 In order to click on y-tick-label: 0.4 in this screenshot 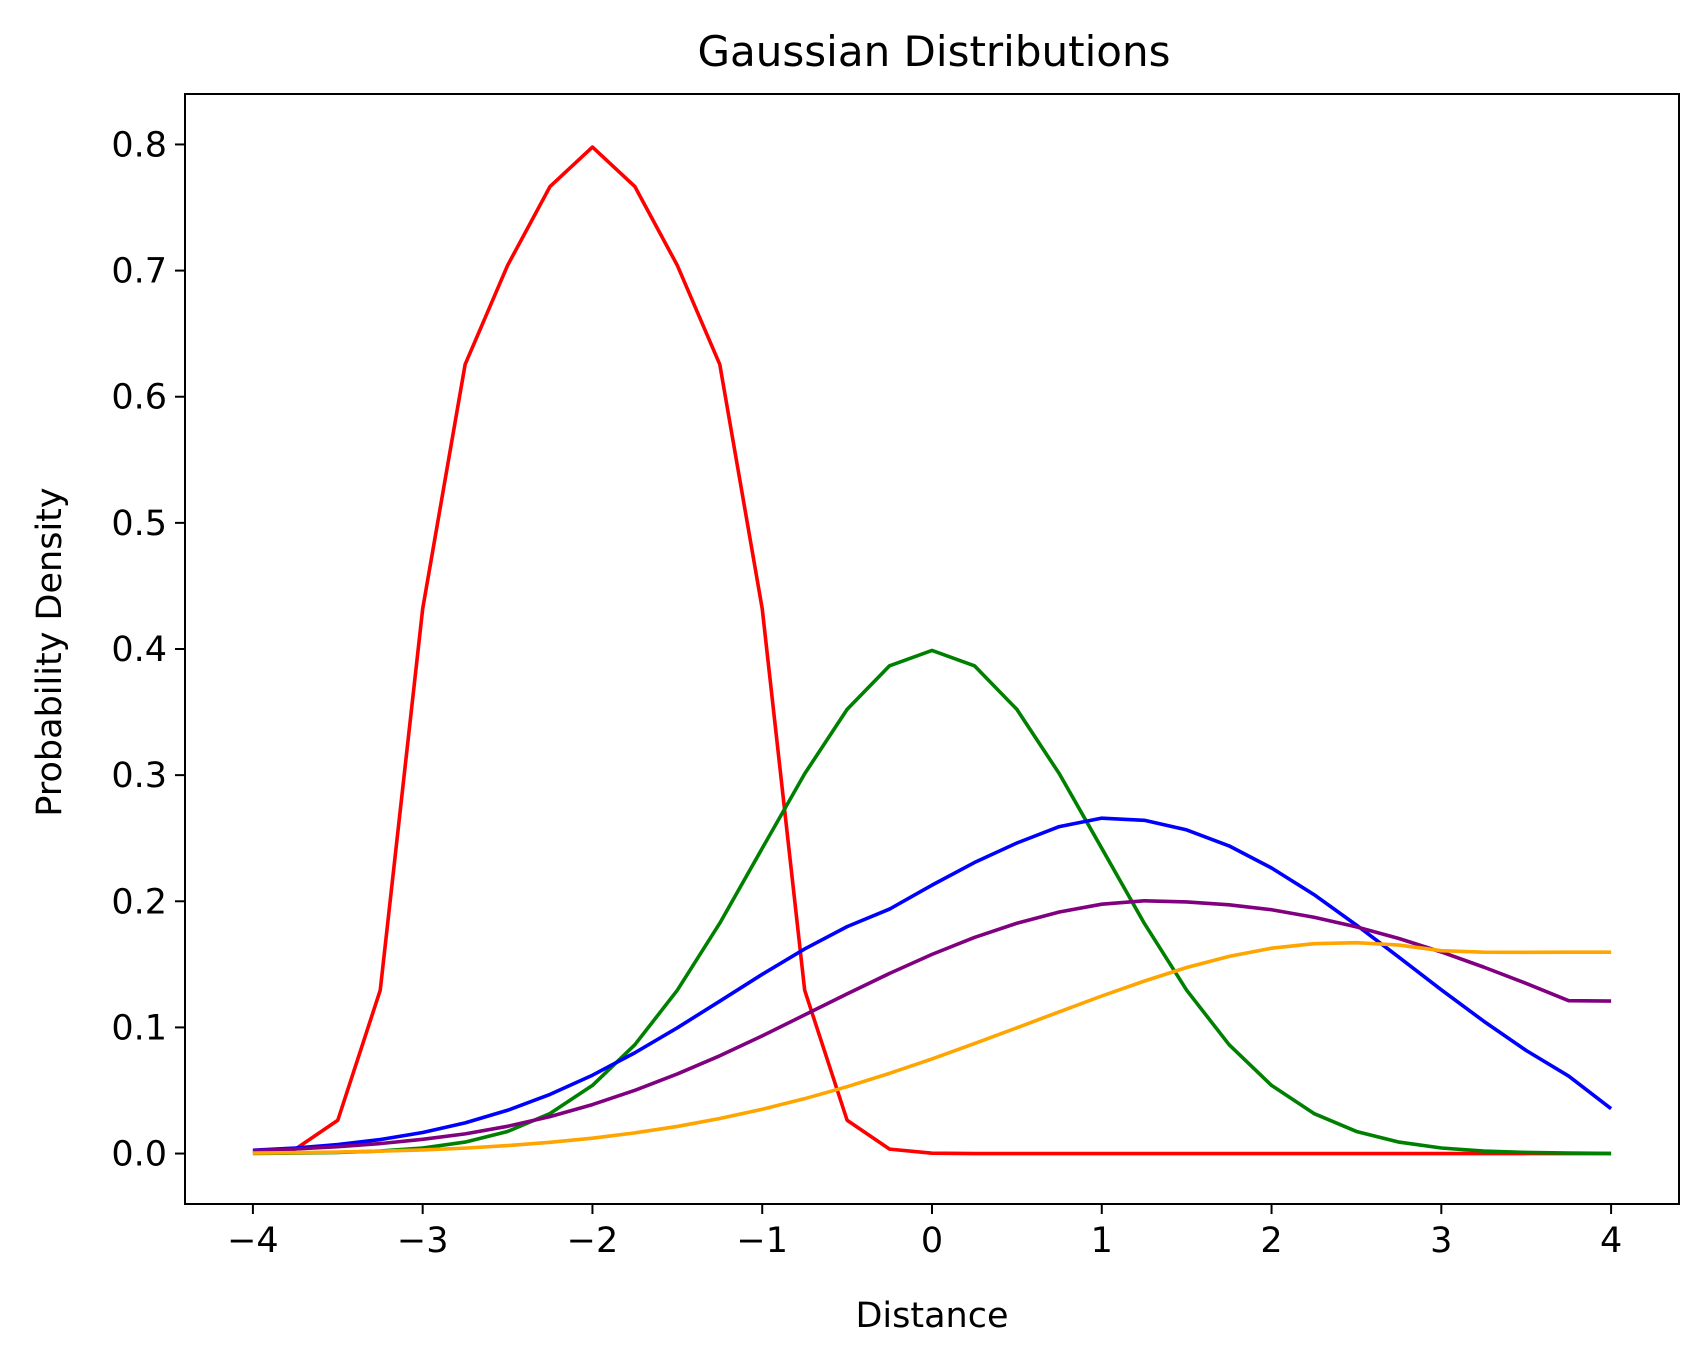, I will do `click(139, 650)`.